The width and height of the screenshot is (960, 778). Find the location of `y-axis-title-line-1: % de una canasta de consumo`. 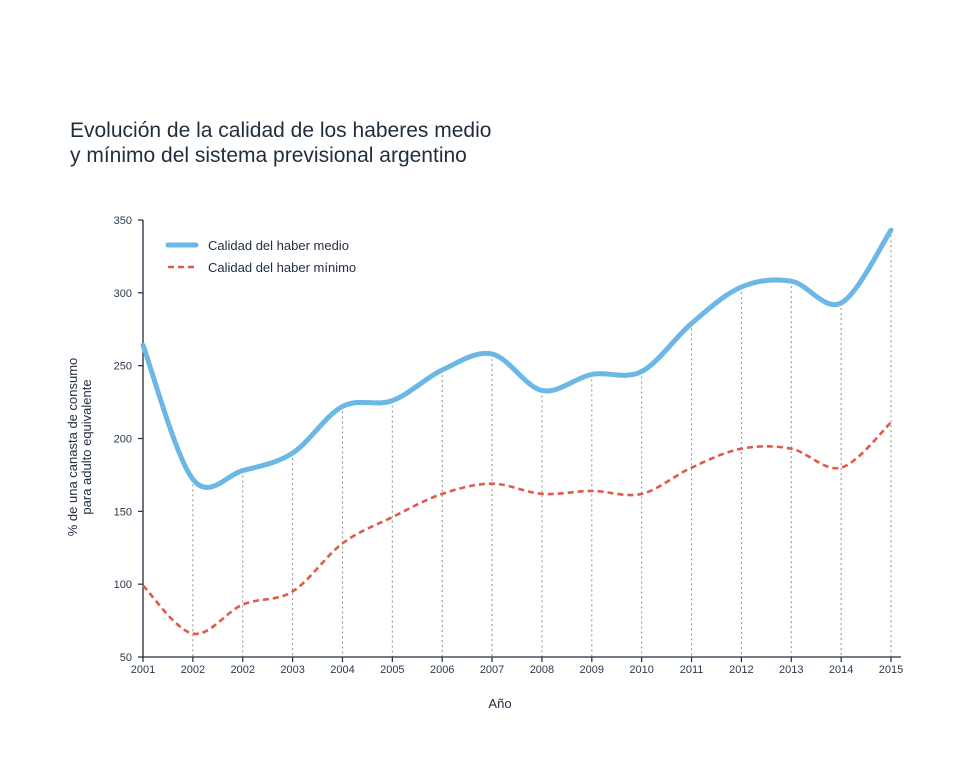

y-axis-title-line-1: % de una canasta de consumo is located at coordinates (72, 447).